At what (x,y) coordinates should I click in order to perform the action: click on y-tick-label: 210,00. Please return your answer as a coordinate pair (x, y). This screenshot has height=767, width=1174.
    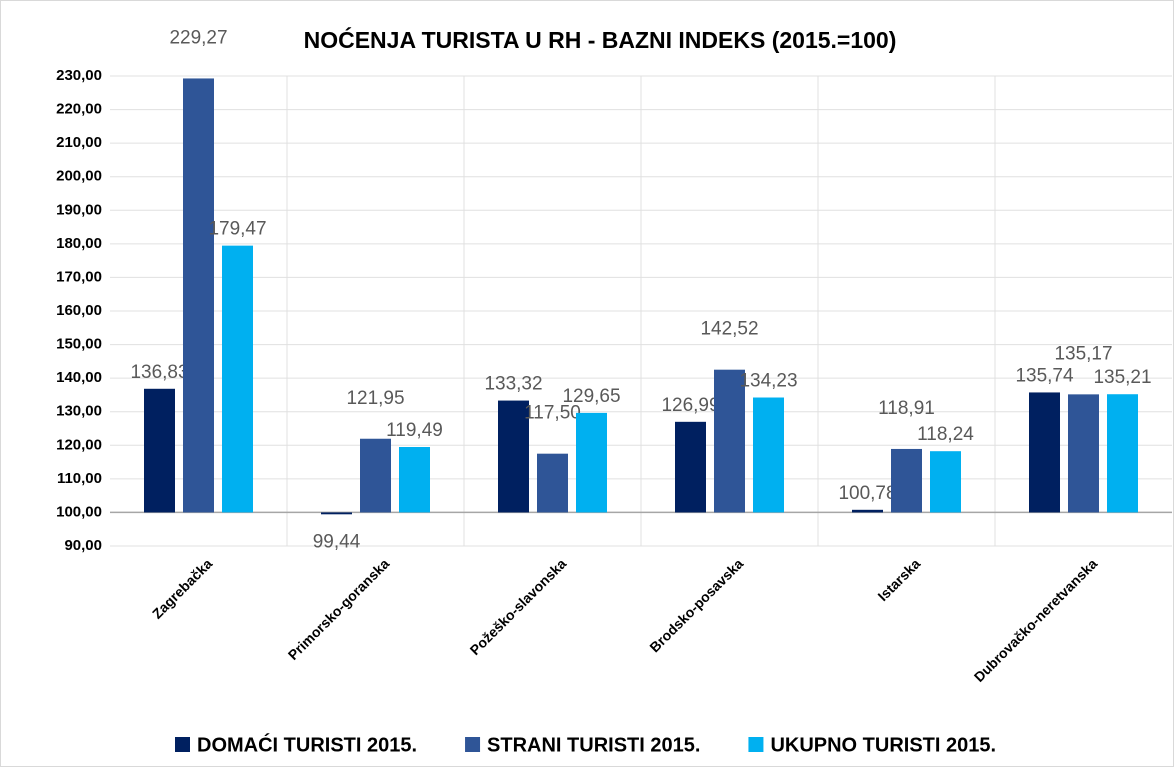
    Looking at the image, I should click on (79, 142).